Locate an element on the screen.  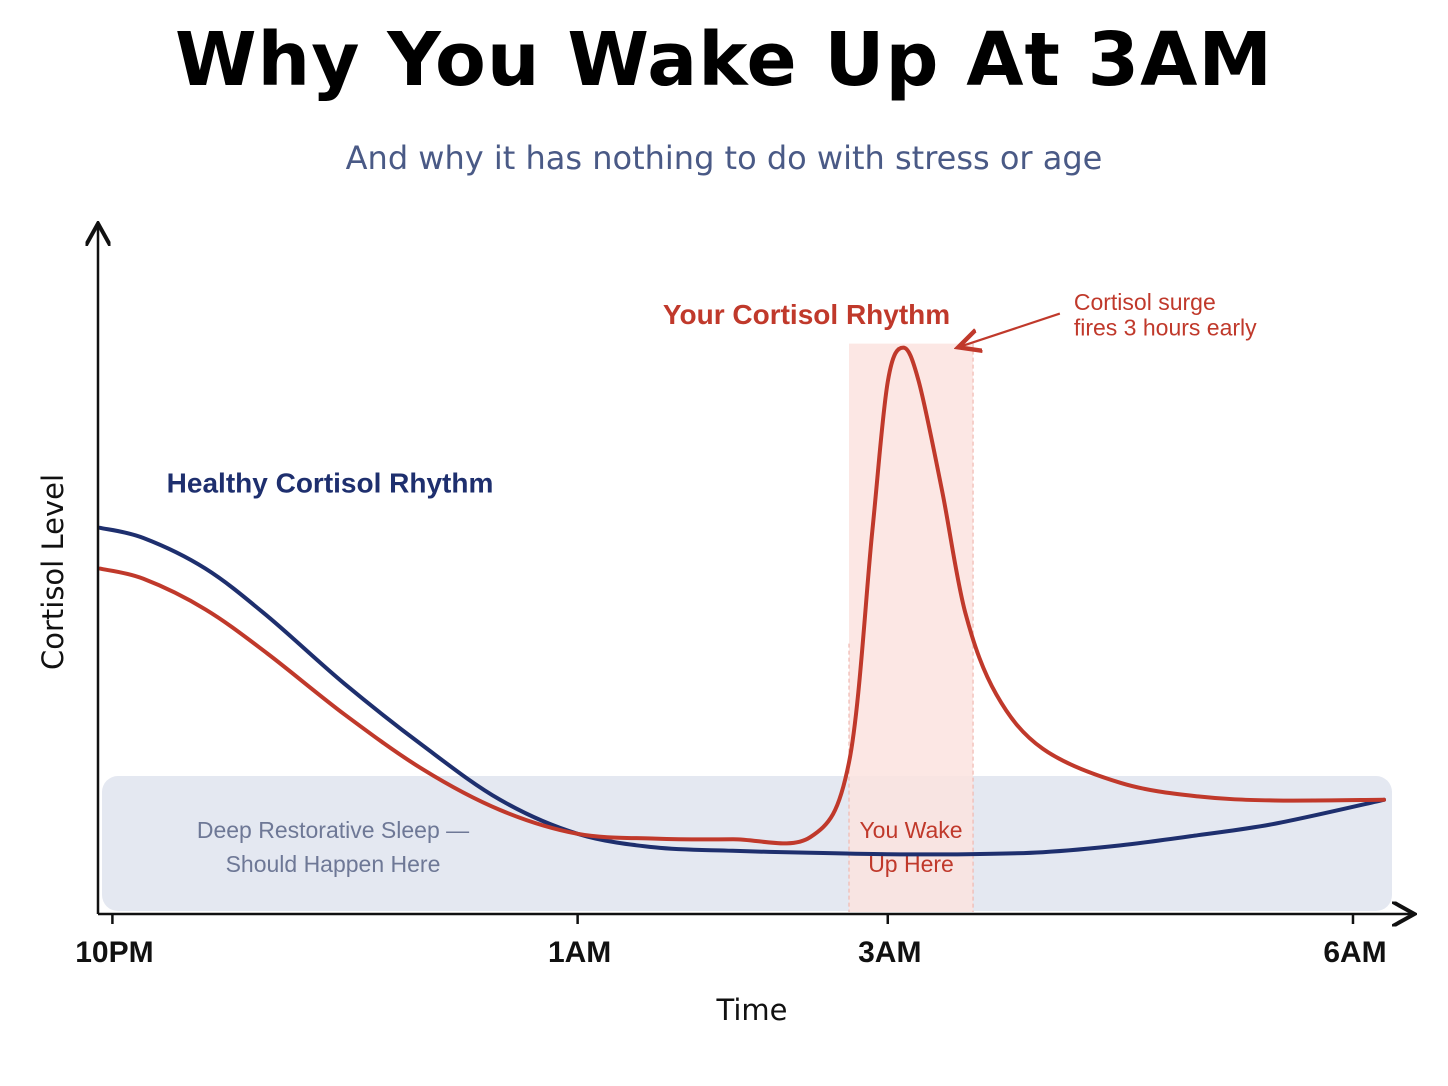
surge-arrow is located at coordinates (1010, 329).